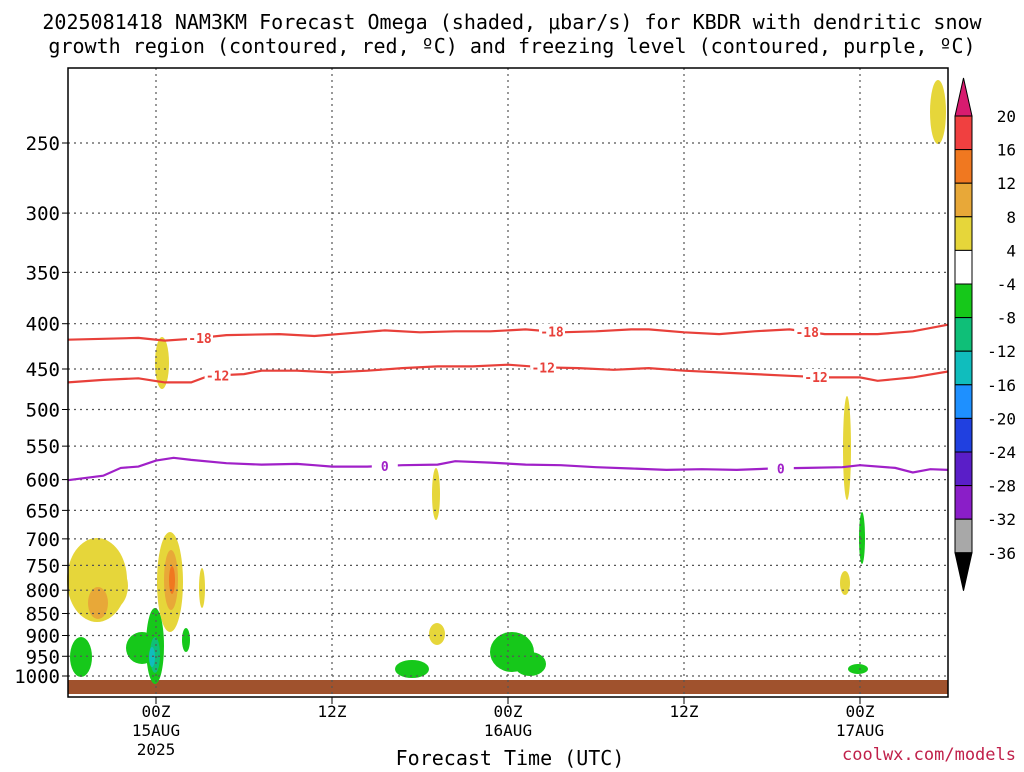 This screenshot has width=1024, height=772. Describe the element at coordinates (1011, 250) in the screenshot. I see `colorbar-label: 4` at that location.